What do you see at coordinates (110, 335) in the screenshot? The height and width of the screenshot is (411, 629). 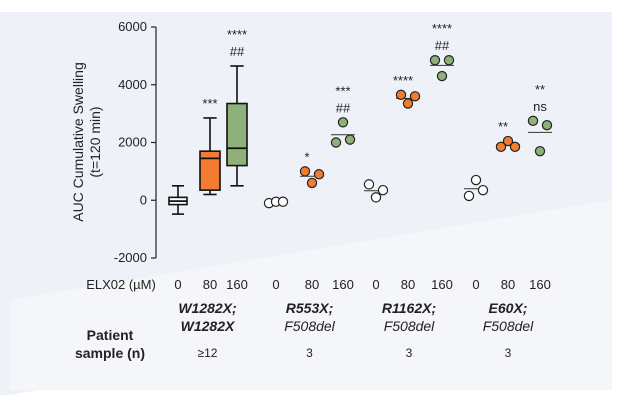 I see `patient-label-line1: Patient` at bounding box center [110, 335].